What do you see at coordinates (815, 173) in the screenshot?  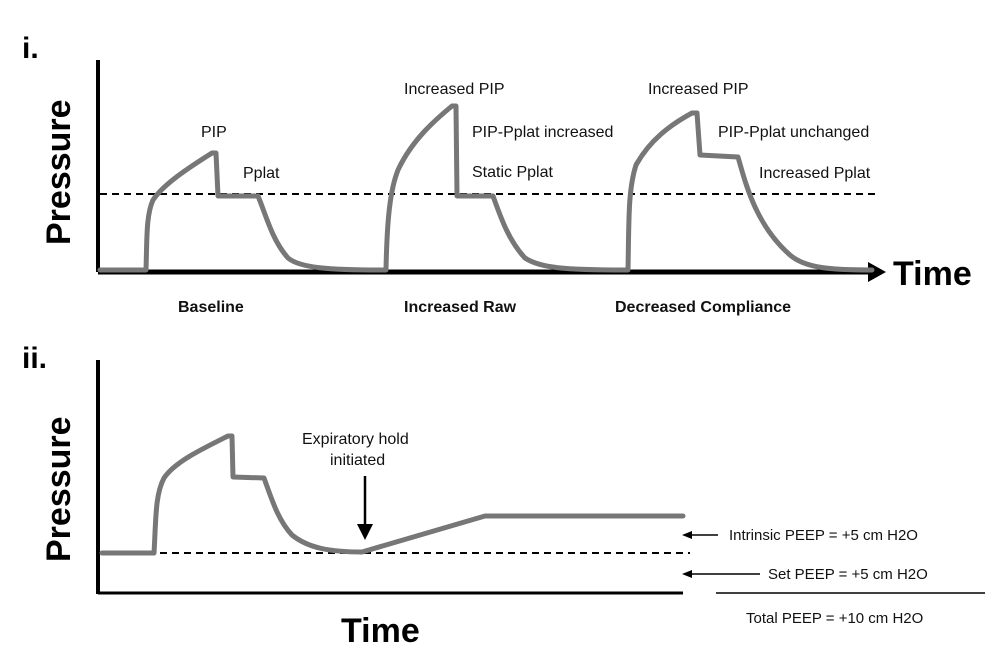 I see `annotation-comp-increased-pplat: Increased Pplat` at bounding box center [815, 173].